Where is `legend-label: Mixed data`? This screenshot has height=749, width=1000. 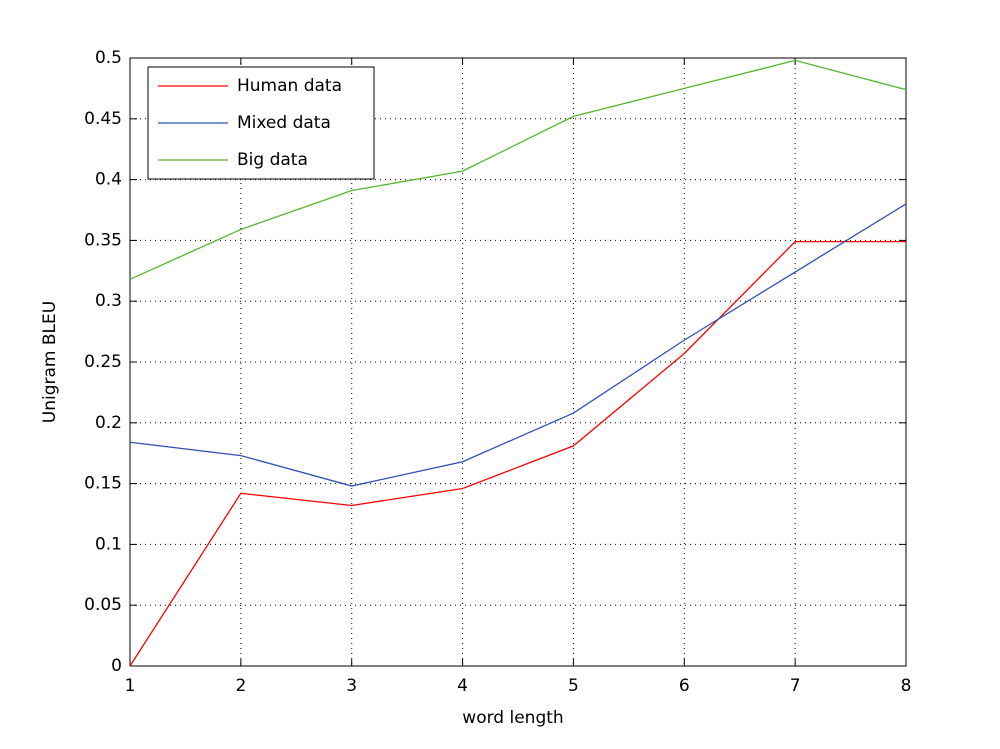 legend-label: Mixed data is located at coordinates (284, 123).